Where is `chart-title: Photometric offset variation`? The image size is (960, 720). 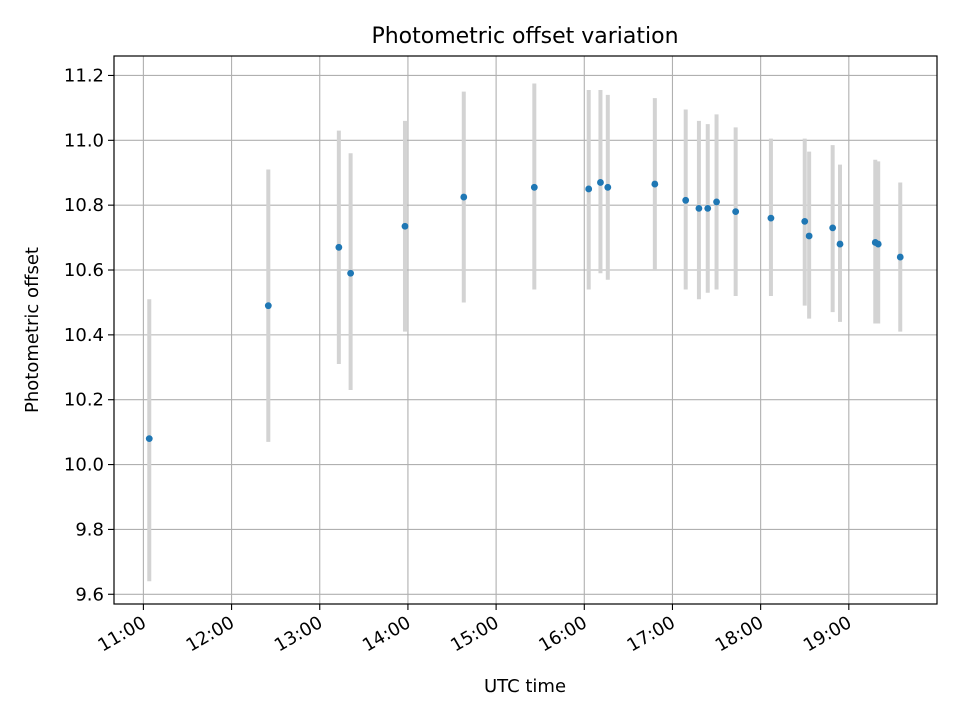 chart-title: Photometric offset variation is located at coordinates (524, 36).